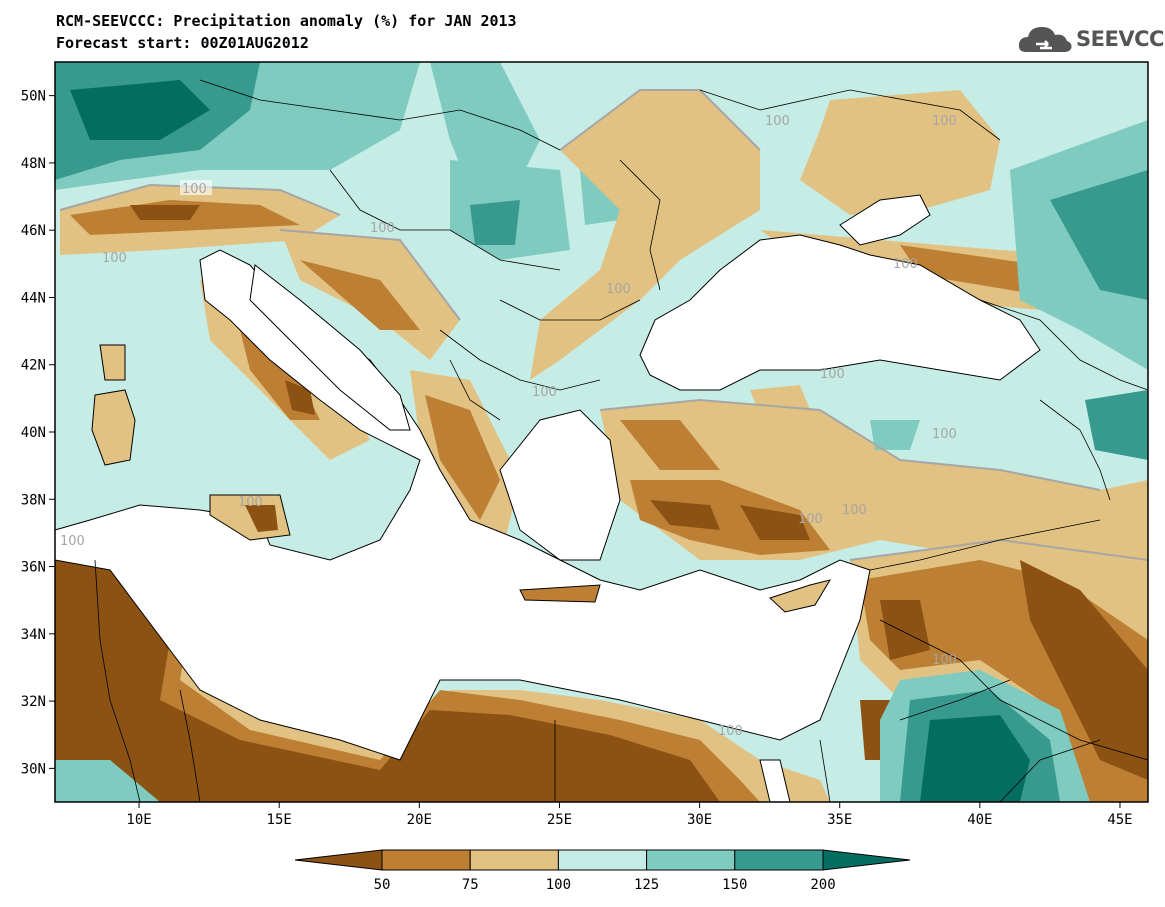 The height and width of the screenshot is (907, 1165). I want to click on corsica, so click(112, 362).